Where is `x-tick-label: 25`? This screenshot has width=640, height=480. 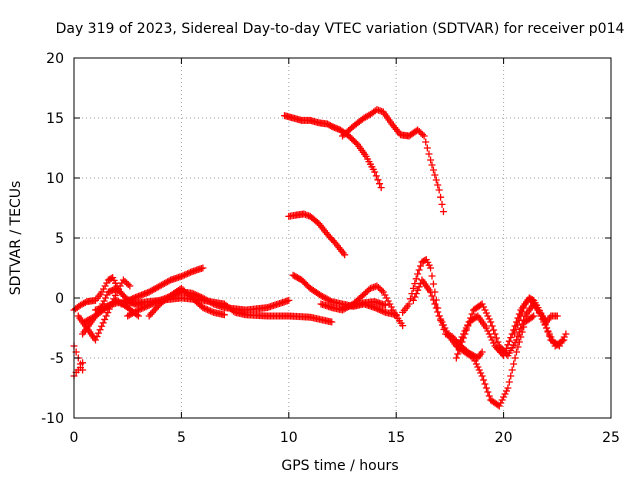 x-tick-label: 25 is located at coordinates (611, 438).